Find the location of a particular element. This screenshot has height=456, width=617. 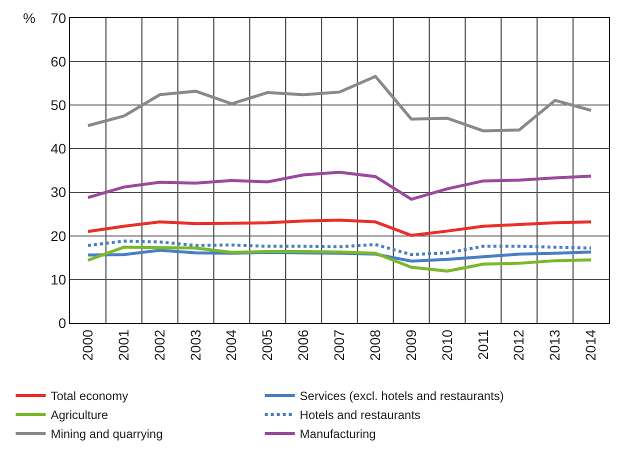

y-tick-label: 10 is located at coordinates (58, 279).